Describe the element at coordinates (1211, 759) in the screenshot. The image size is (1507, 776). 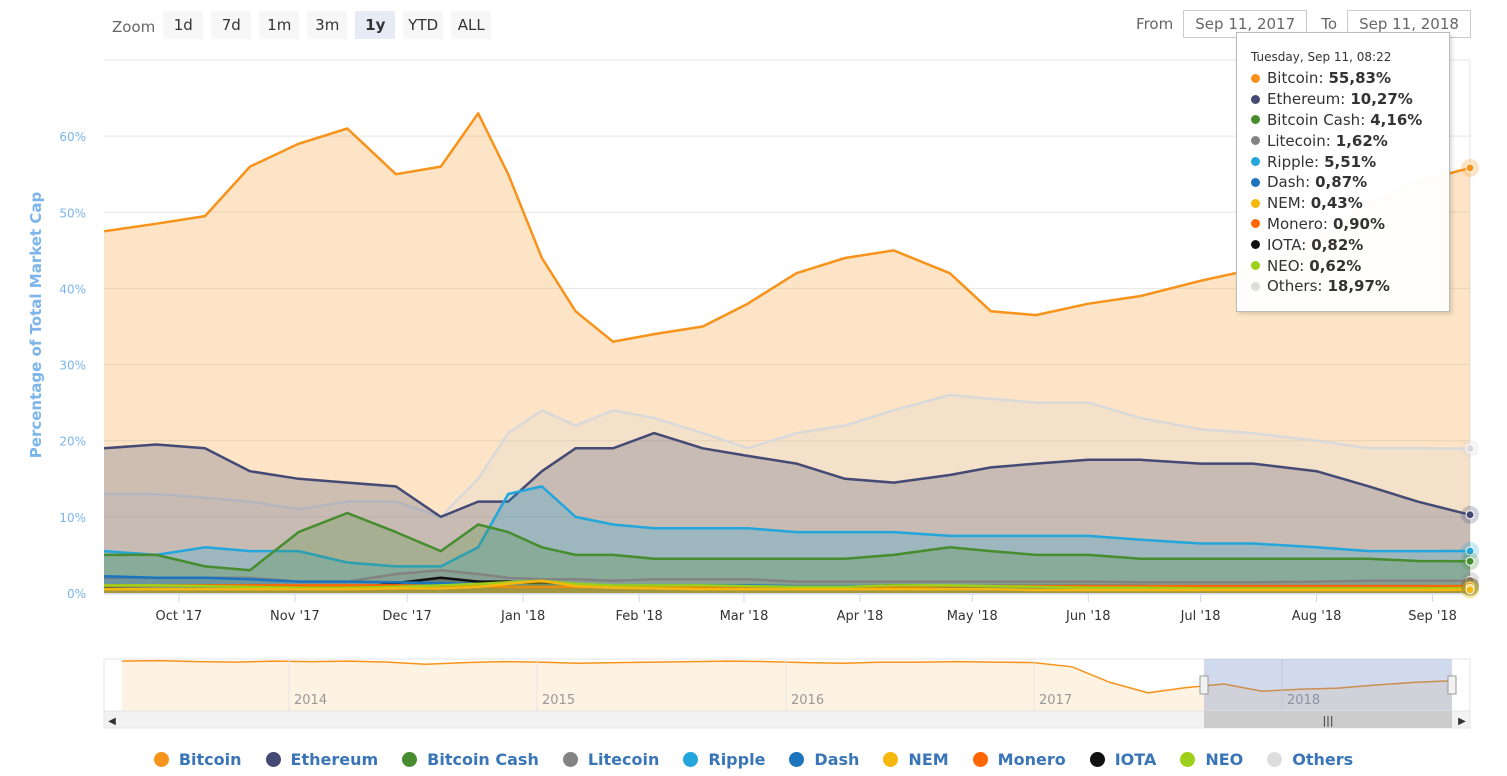
I see `legend-item-neo: NEO` at that location.